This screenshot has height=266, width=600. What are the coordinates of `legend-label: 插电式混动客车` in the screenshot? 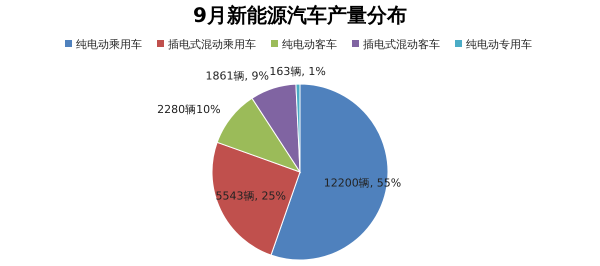 It's located at (401, 44).